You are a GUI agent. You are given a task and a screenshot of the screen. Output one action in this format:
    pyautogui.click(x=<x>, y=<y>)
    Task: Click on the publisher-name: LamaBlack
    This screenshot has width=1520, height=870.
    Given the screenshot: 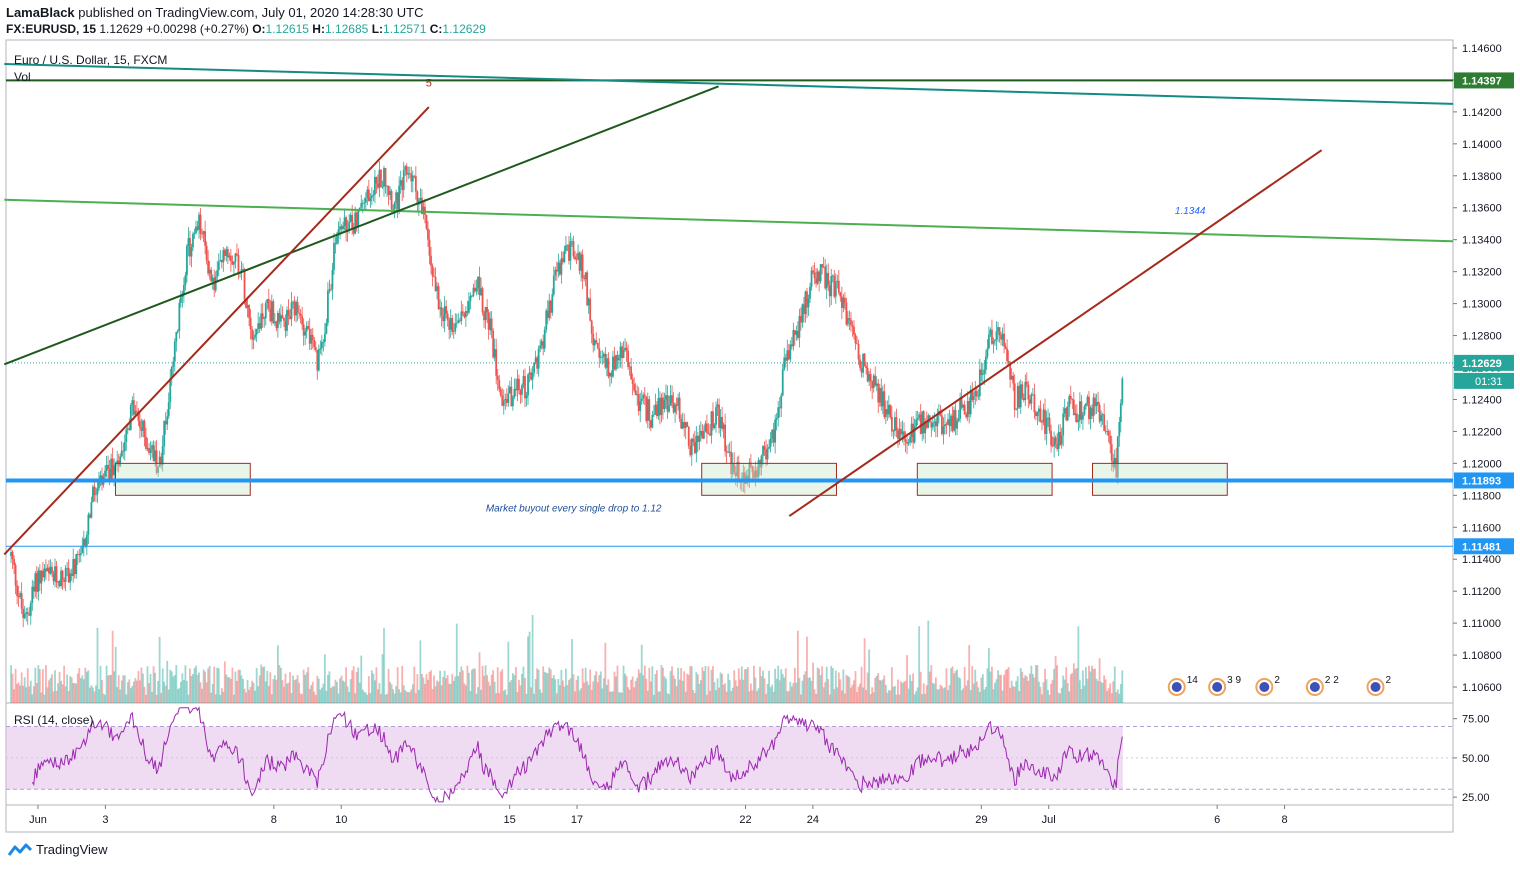 What is the action you would take?
    pyautogui.click(x=40, y=12)
    